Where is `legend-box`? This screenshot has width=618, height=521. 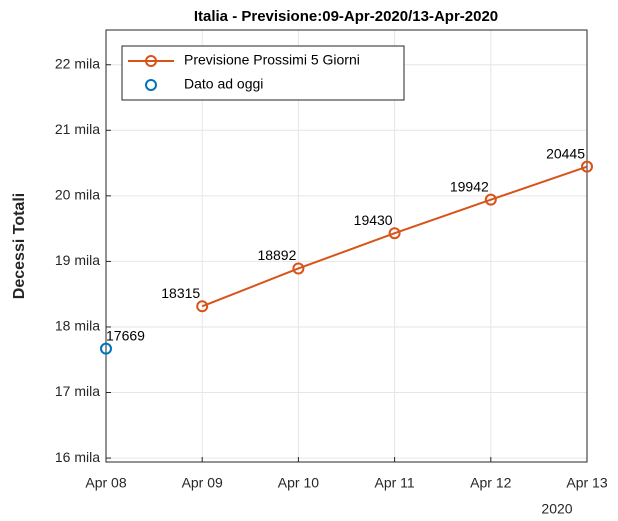 legend-box is located at coordinates (263, 73).